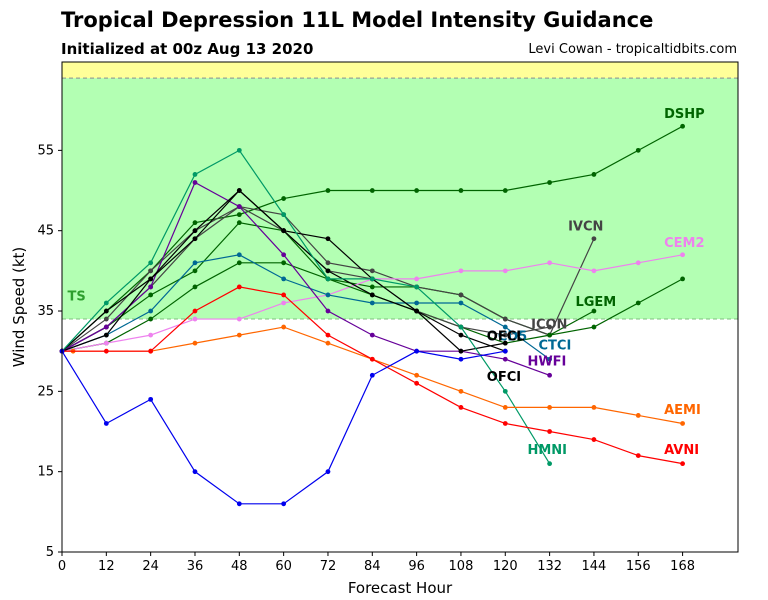 The image size is (768, 600). What do you see at coordinates (45, 311) in the screenshot?
I see `y-tick-label: 35` at bounding box center [45, 311].